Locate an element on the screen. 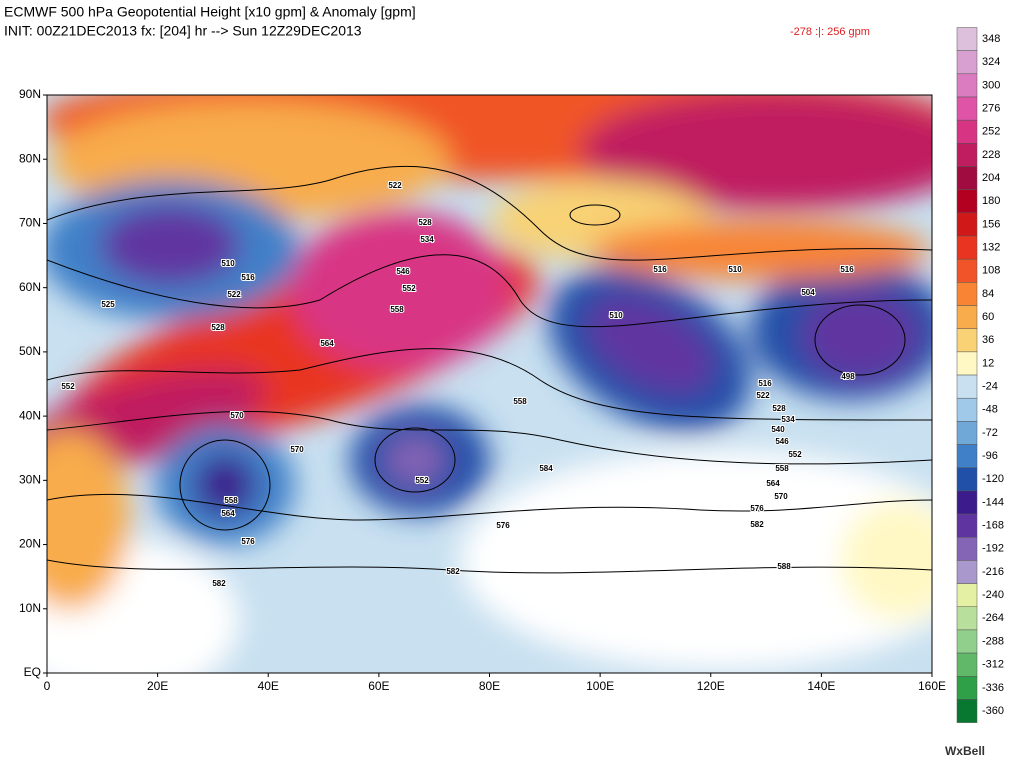  colorbar-label: -144 is located at coordinates (993, 502).